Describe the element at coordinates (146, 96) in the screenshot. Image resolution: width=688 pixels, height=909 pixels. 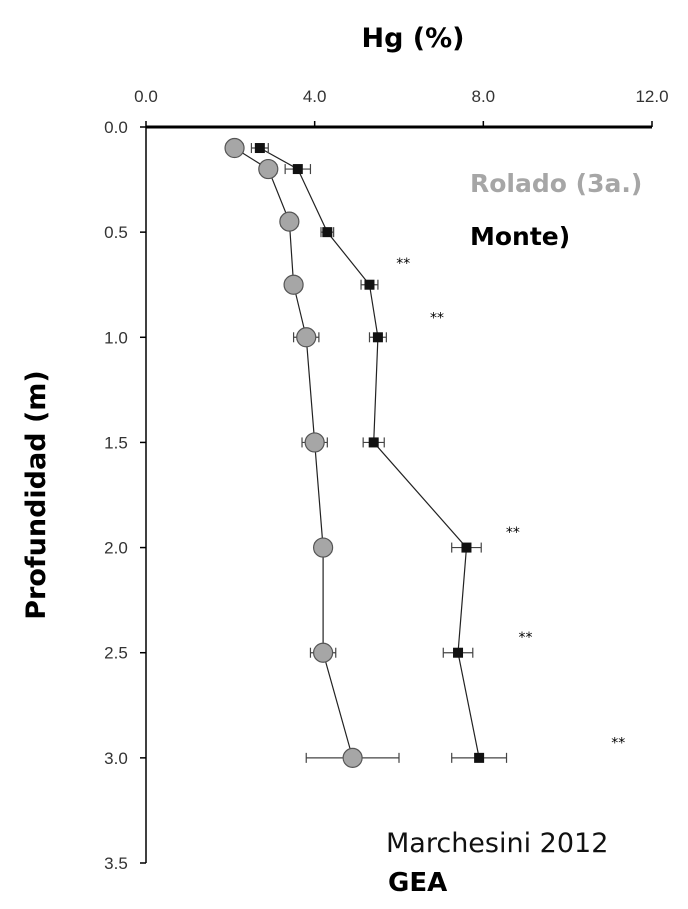
I see `x-tick-label: 0.0` at that location.